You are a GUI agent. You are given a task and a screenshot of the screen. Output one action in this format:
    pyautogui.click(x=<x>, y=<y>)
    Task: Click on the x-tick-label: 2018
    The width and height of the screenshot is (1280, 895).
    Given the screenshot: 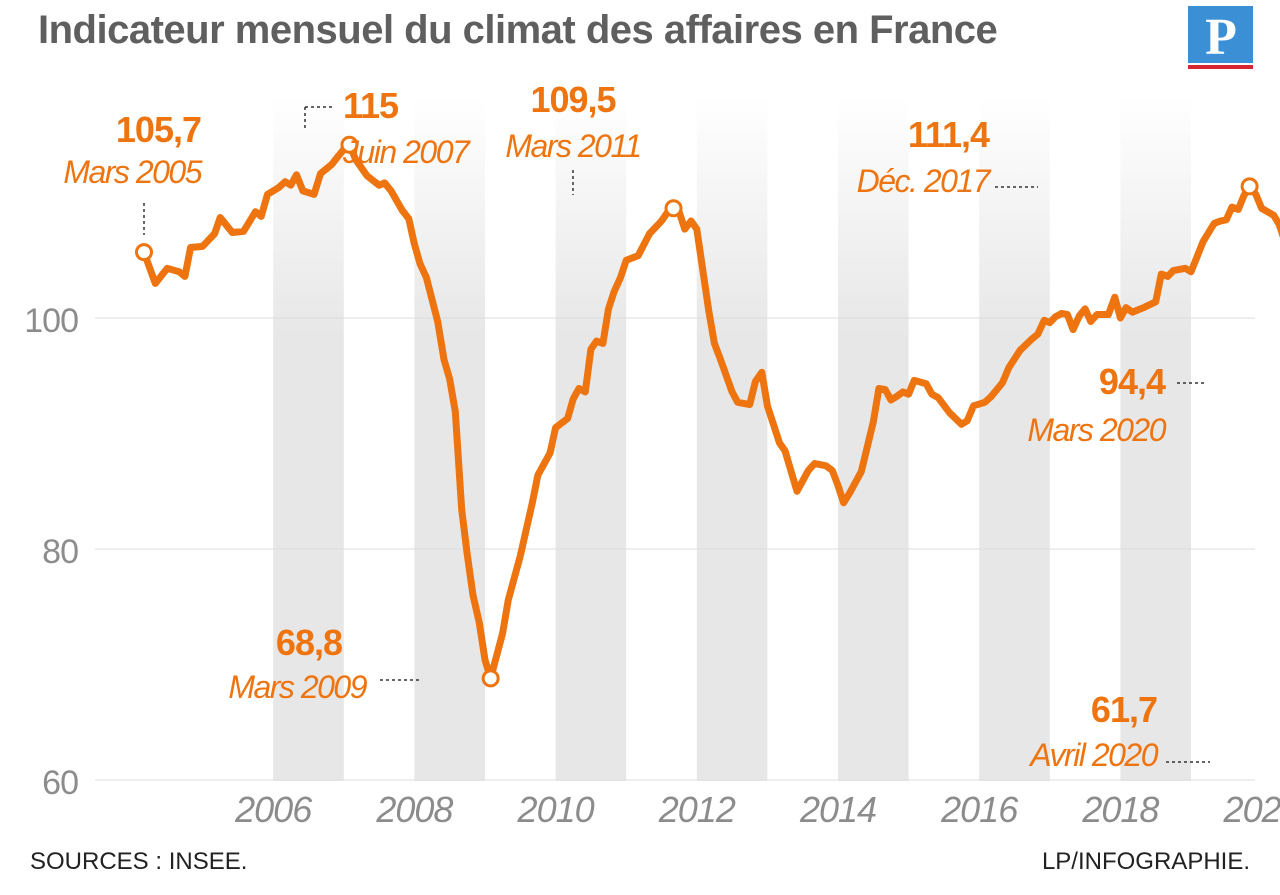 What is the action you would take?
    pyautogui.click(x=1120, y=809)
    